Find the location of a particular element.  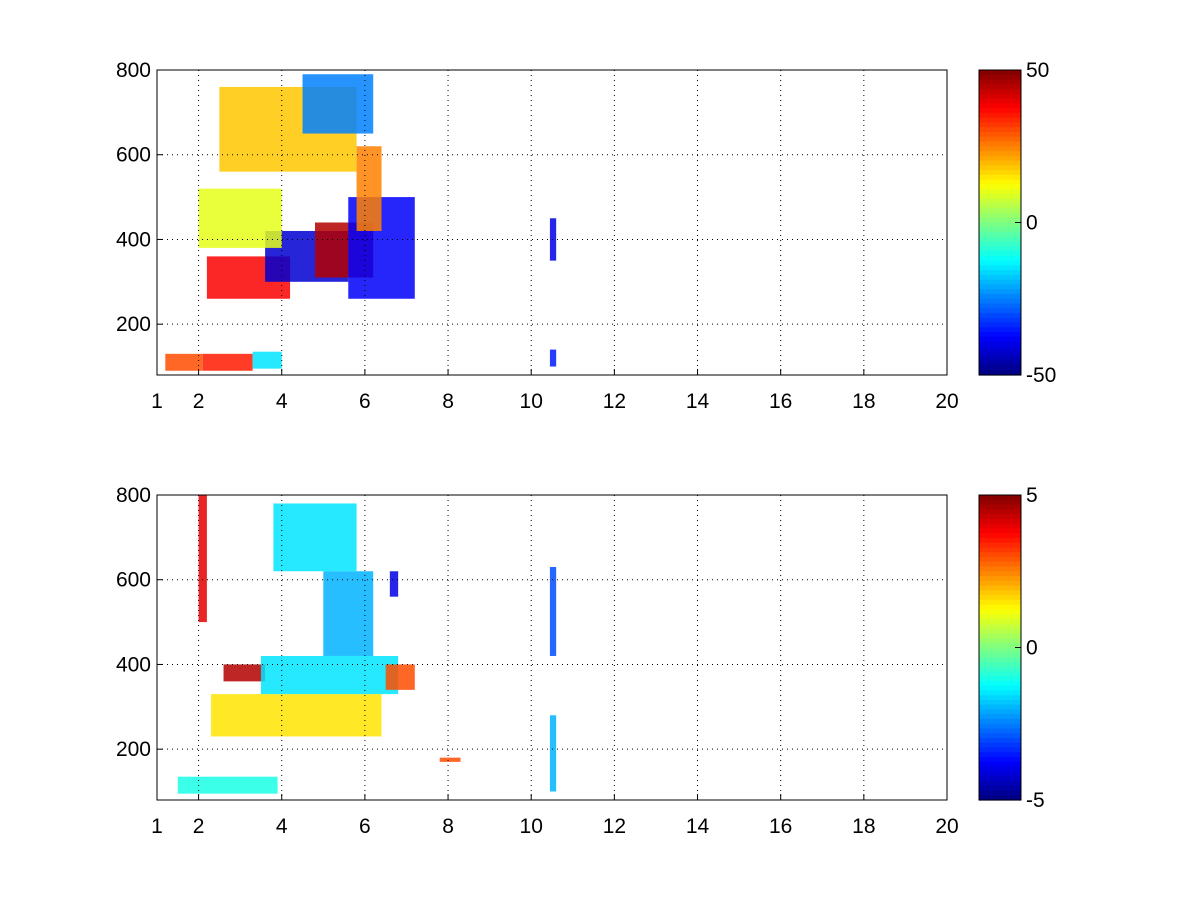

bottom-heatmap-plot-area is located at coordinates (367, 644).